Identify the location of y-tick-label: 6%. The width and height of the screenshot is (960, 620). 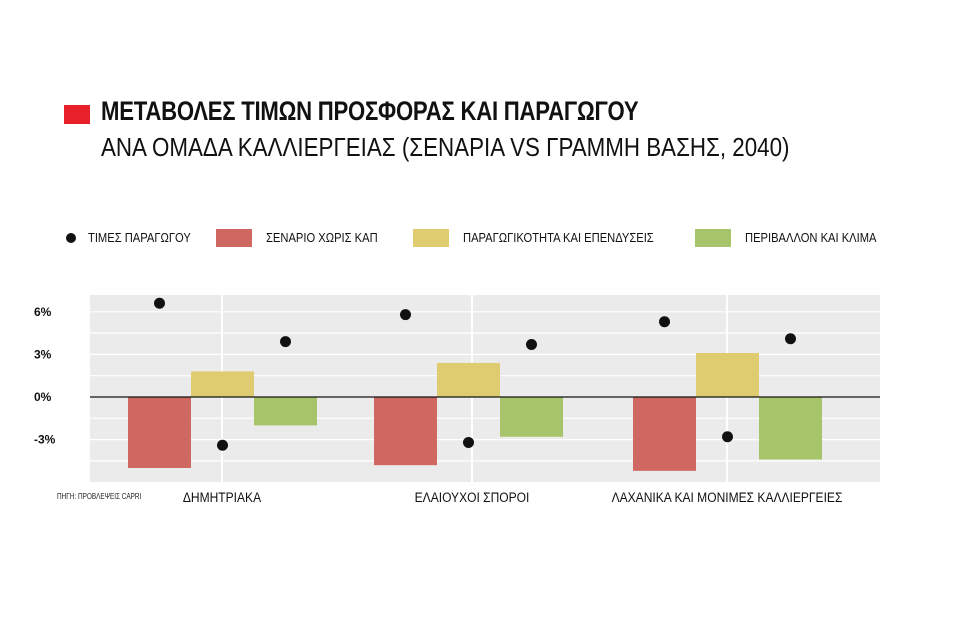
(43, 312).